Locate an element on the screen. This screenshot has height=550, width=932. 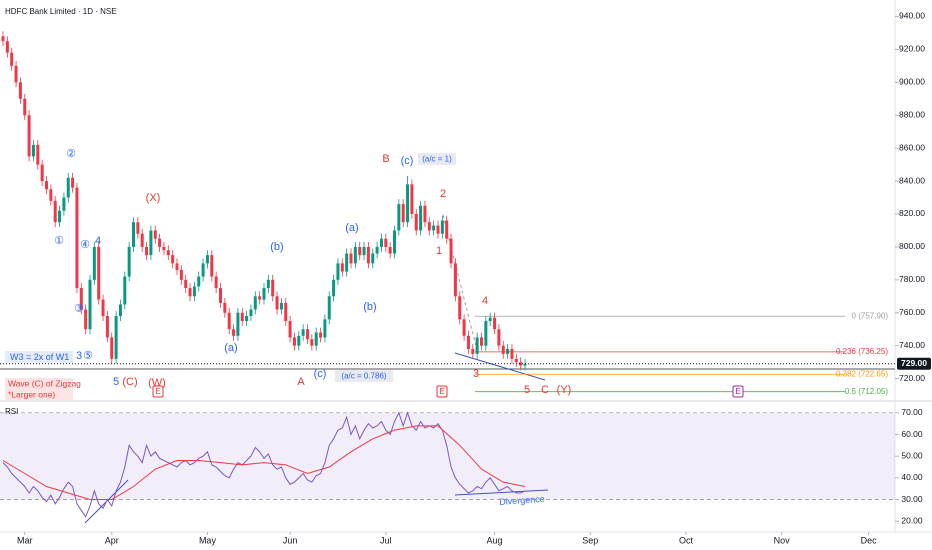
wave-label: (c) is located at coordinates (407, 161).